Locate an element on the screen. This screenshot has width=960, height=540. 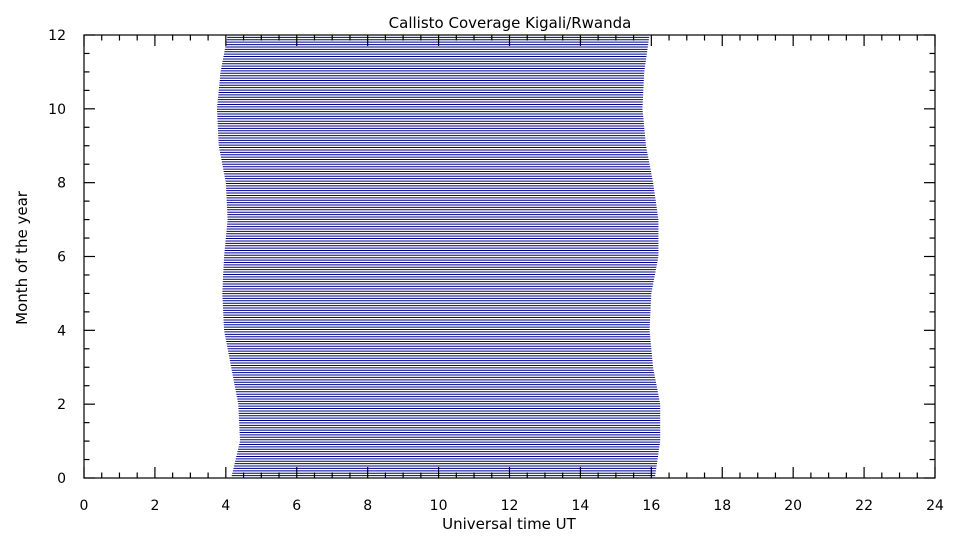
y-tick-label: 8 is located at coordinates (61, 184).